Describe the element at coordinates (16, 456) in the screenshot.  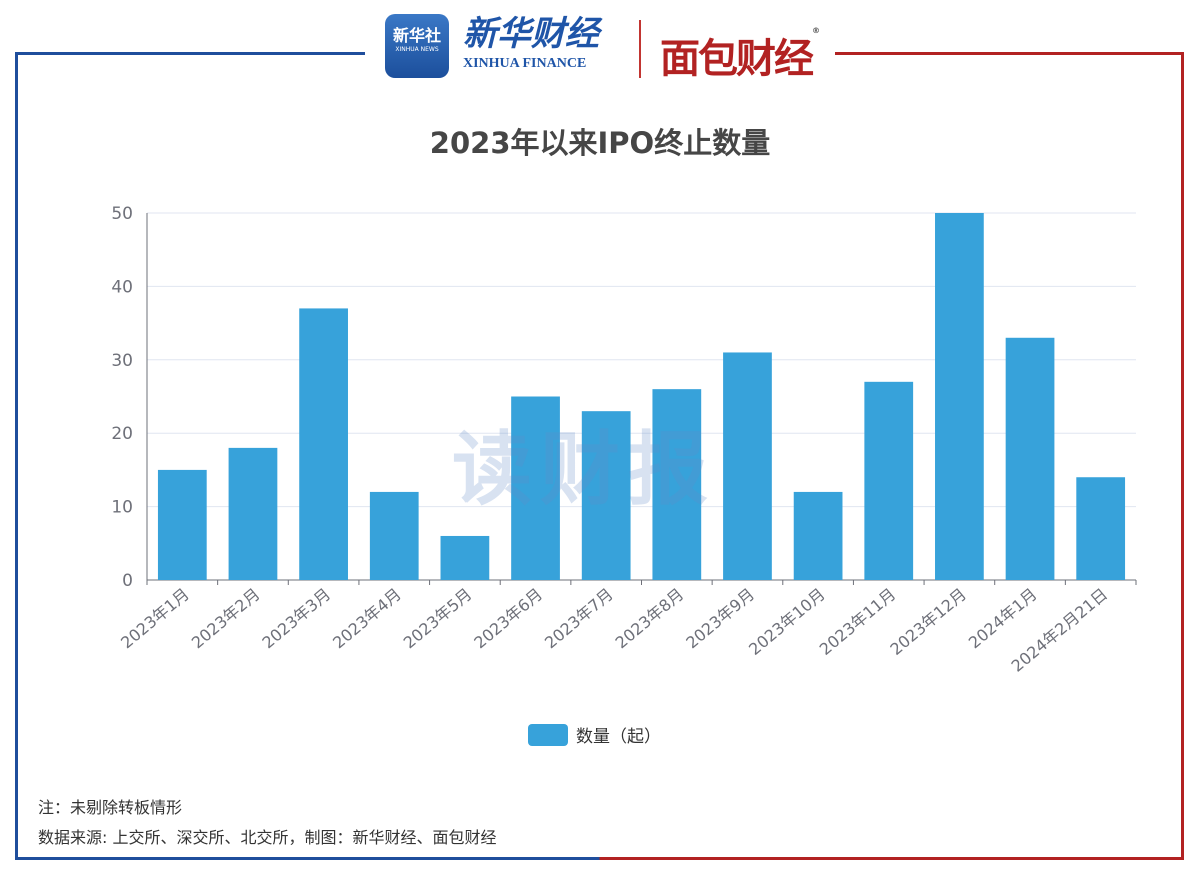
I see `frame-left` at that location.